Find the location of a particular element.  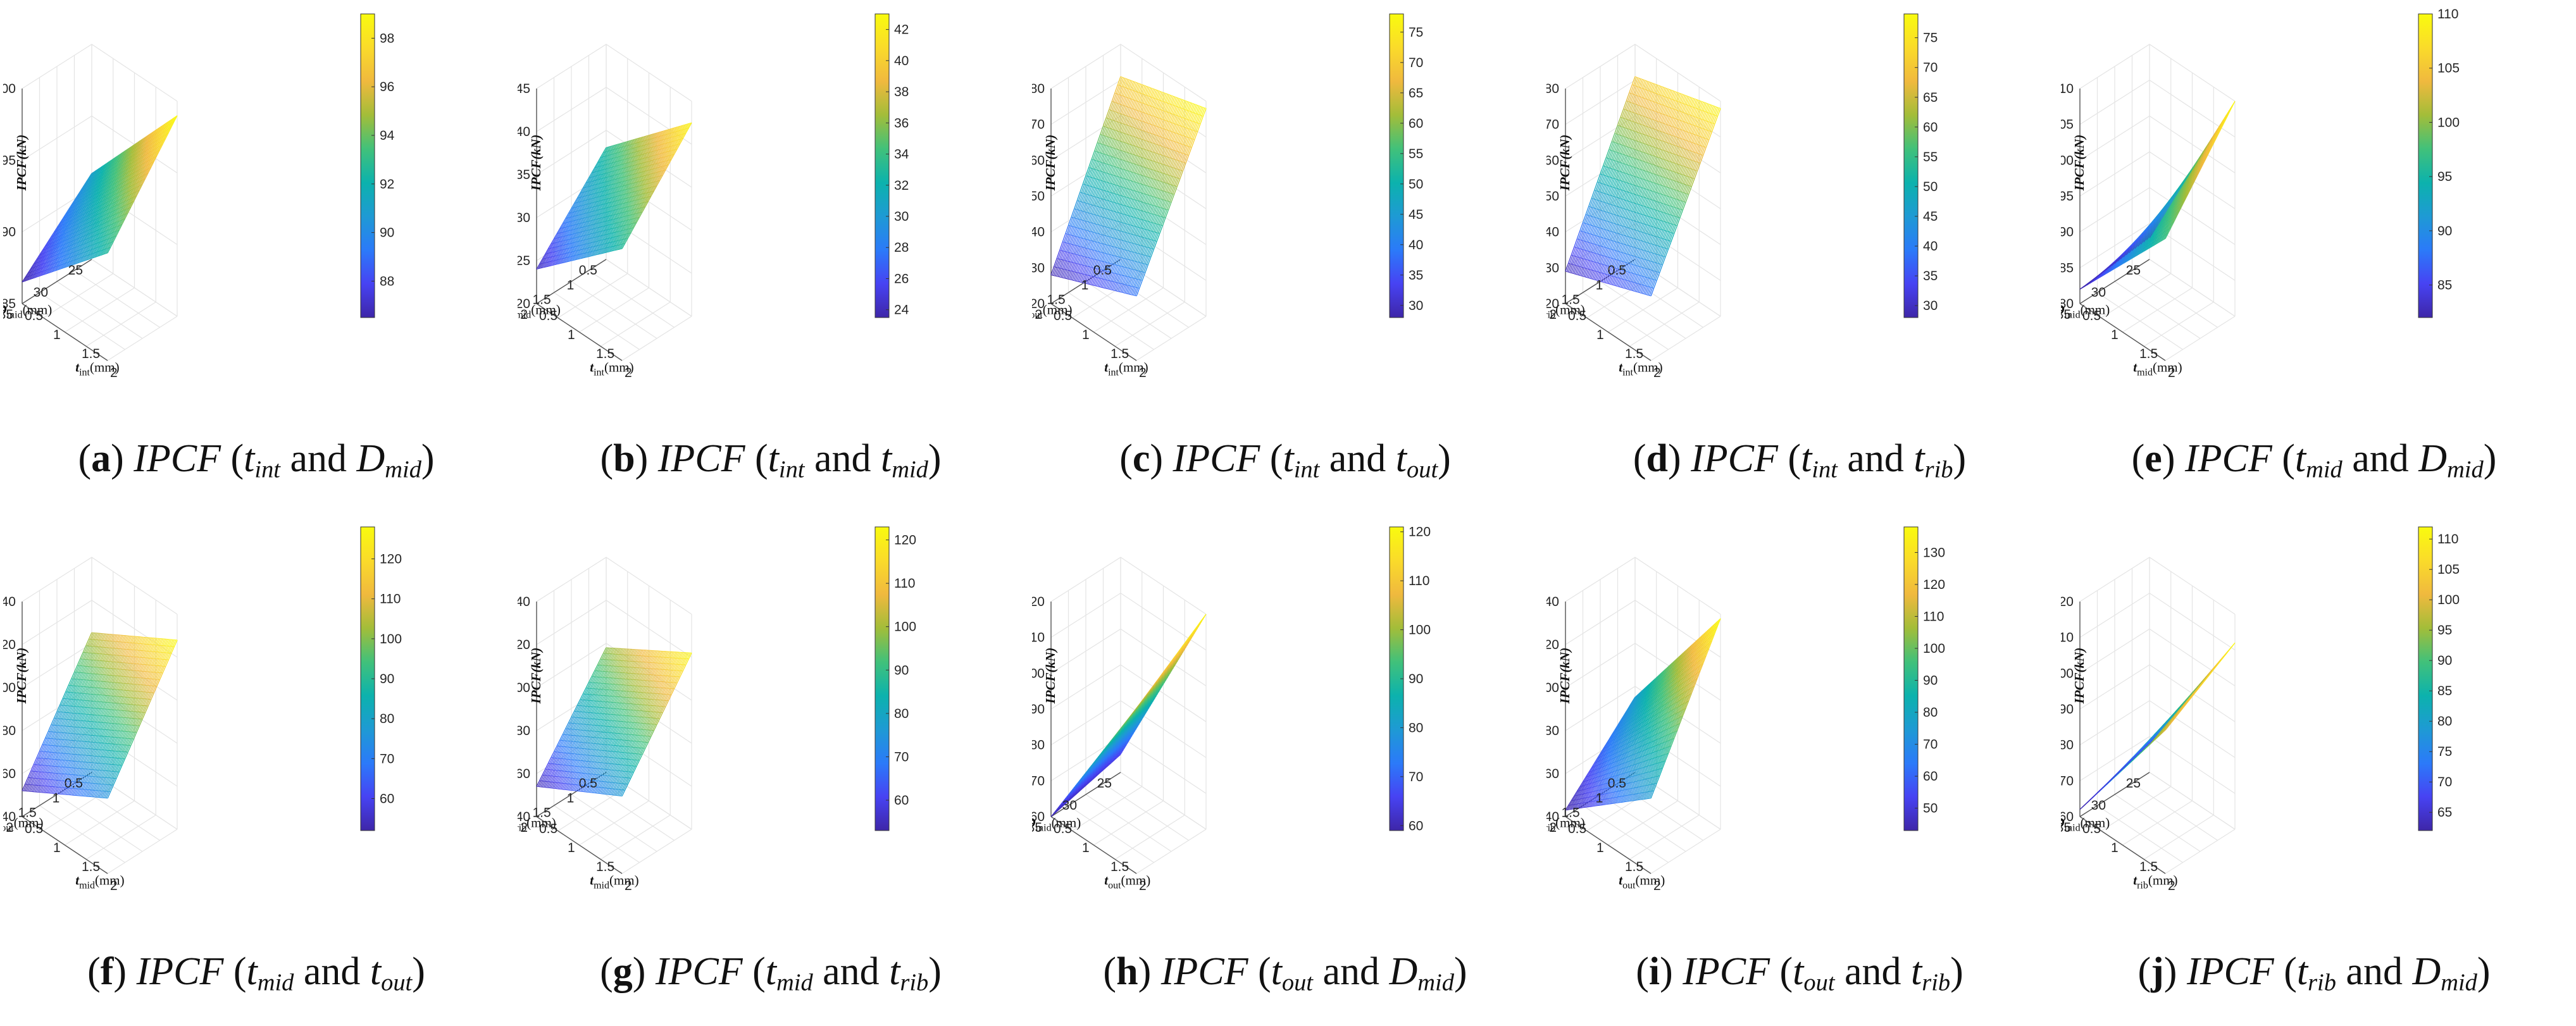

x-tick-label: 2 is located at coordinates (628, 373).